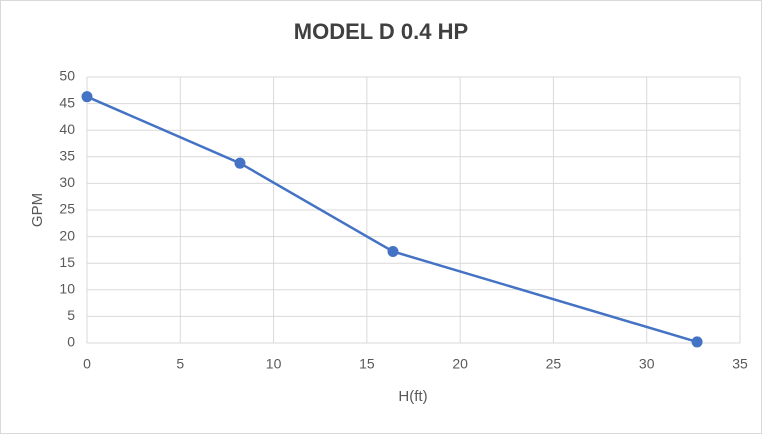  Describe the element at coordinates (67, 182) in the screenshot. I see `y-tick-label: 30` at that location.